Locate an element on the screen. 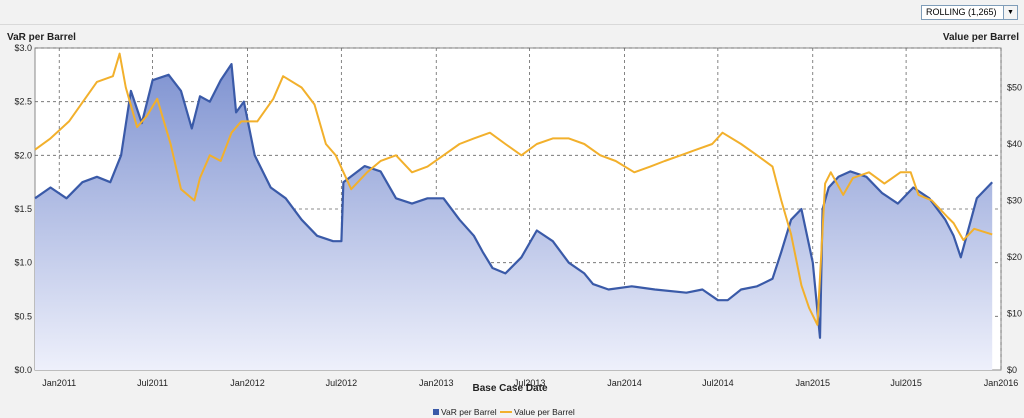 The image size is (1024, 418). rolling-window-dropdown: ROLLING (1,265) ▼ is located at coordinates (969, 12).